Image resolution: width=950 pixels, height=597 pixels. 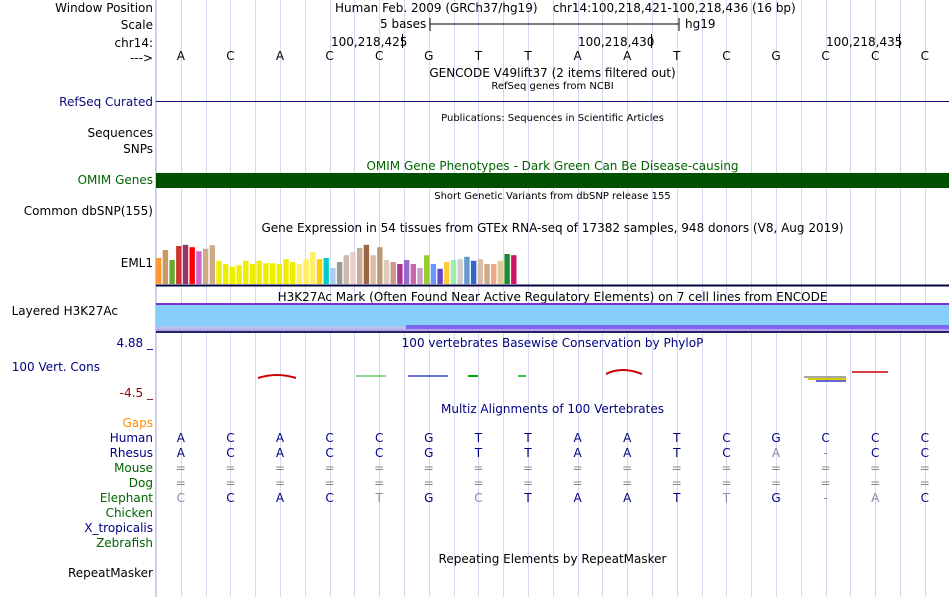 I want to click on repeatmasker-track-title: Repeating Elements by RepeatMasker, so click(x=552, y=559).